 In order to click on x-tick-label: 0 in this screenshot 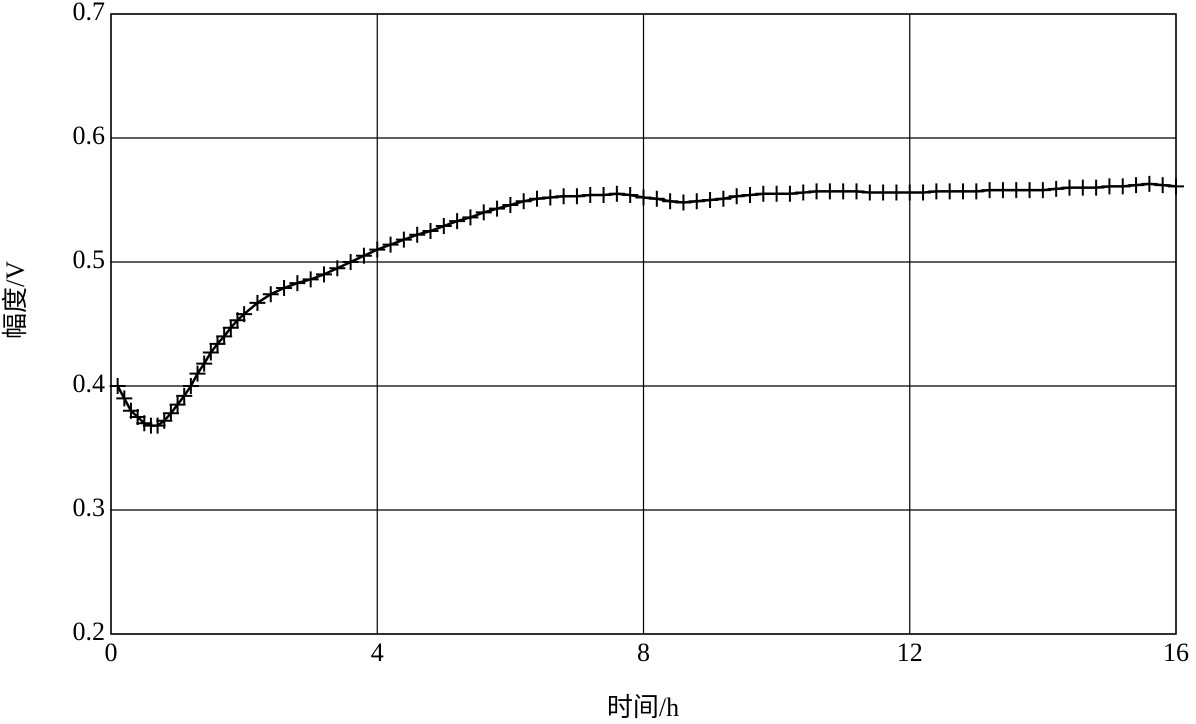, I will do `click(111, 652)`.